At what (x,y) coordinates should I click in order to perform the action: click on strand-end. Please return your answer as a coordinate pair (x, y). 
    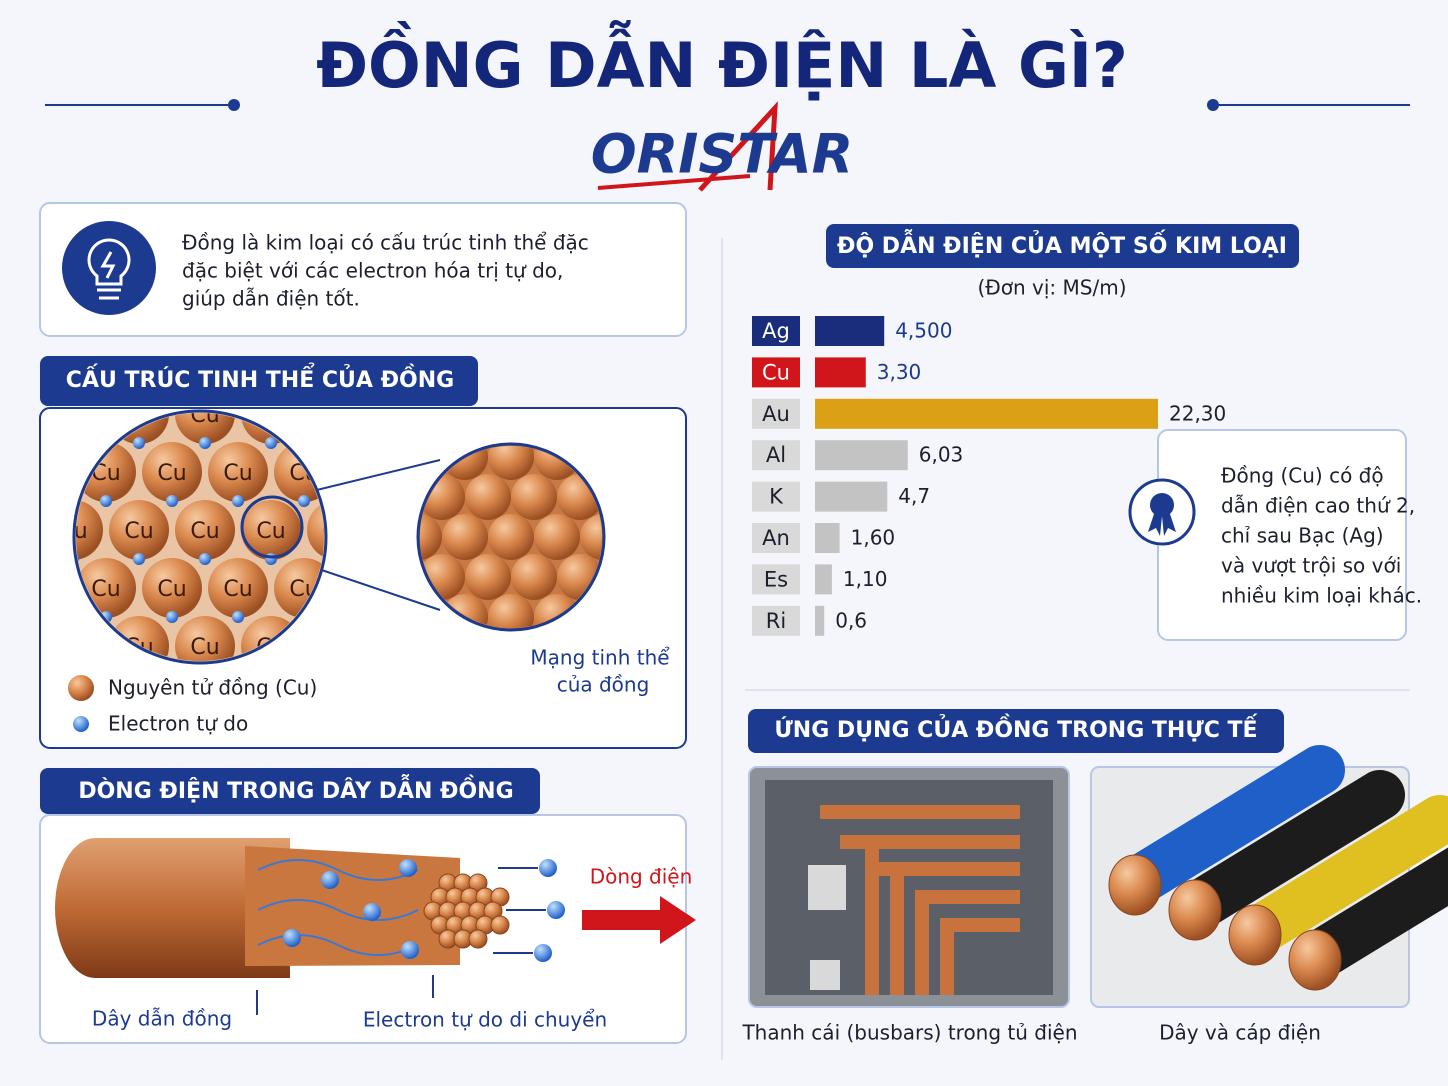
    Looking at the image, I should click on (478, 939).